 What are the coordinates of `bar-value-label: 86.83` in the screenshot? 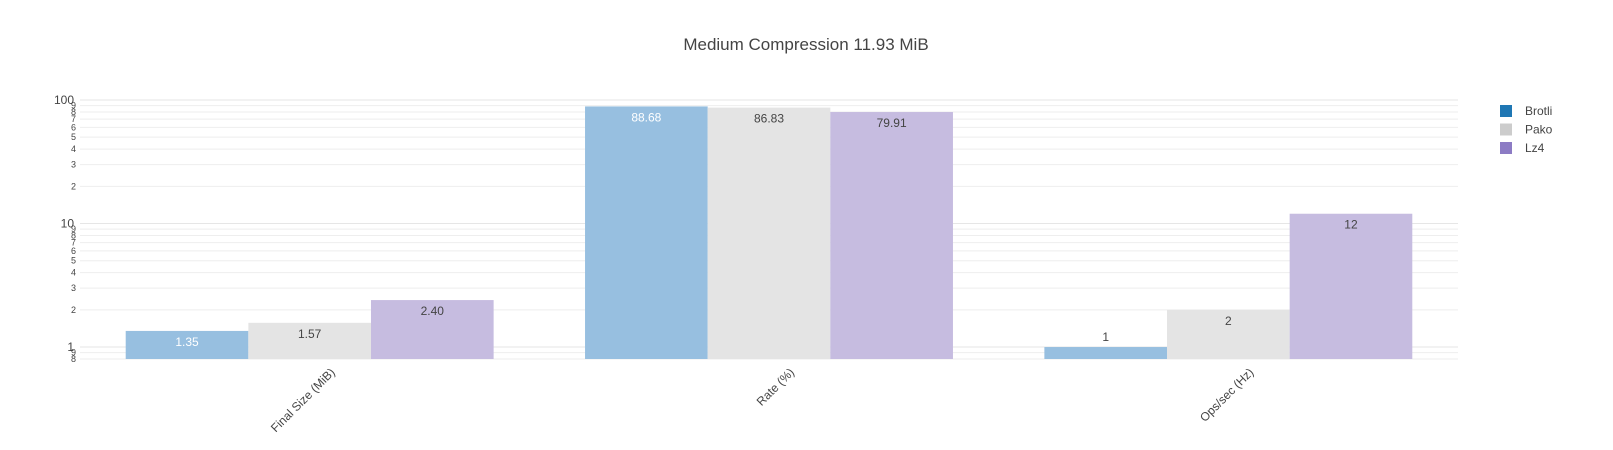 It's located at (769, 119).